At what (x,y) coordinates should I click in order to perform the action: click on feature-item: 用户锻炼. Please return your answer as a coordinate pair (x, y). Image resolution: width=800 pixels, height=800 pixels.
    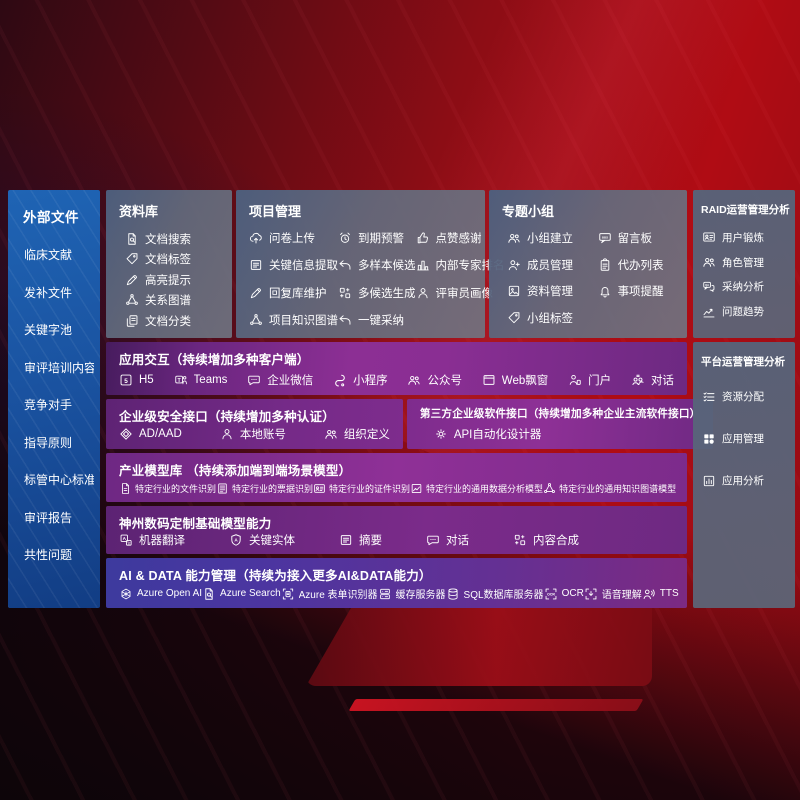
    Looking at the image, I should click on (748, 237).